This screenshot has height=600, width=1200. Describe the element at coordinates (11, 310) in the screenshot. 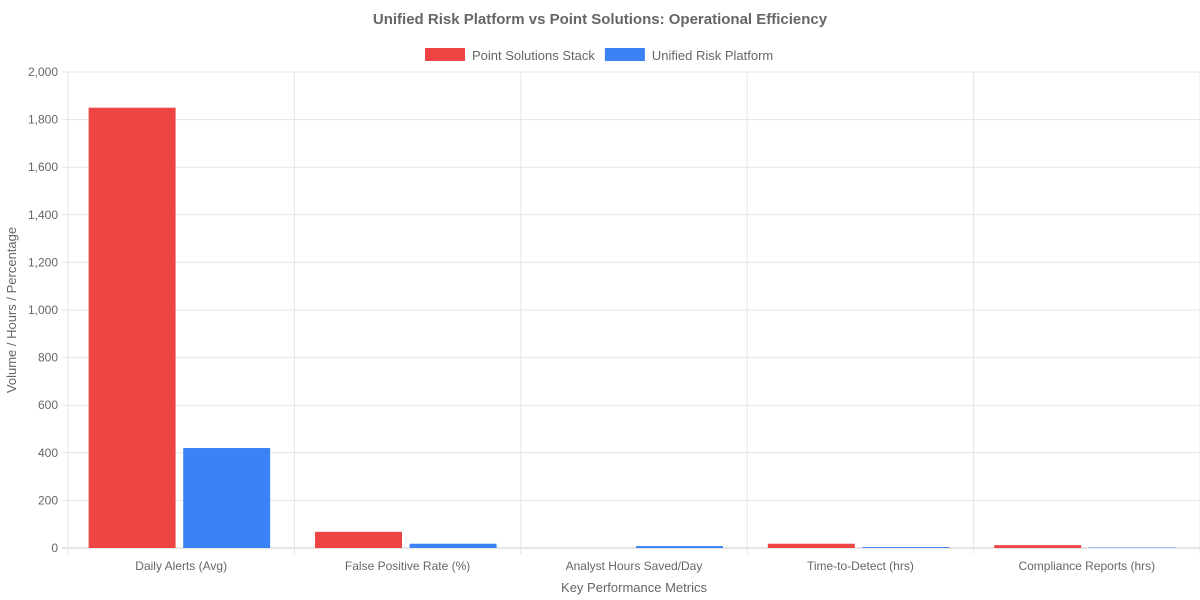

I see `y-axis-label: Volume / Hours / Percentage` at that location.